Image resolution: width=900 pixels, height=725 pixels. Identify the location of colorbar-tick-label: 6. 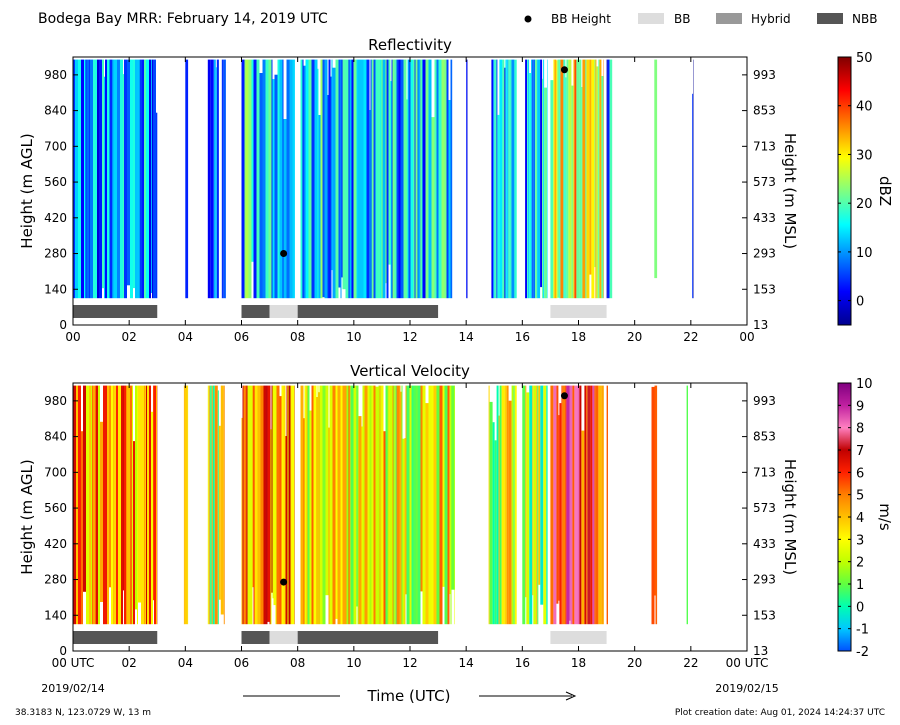
(860, 473).